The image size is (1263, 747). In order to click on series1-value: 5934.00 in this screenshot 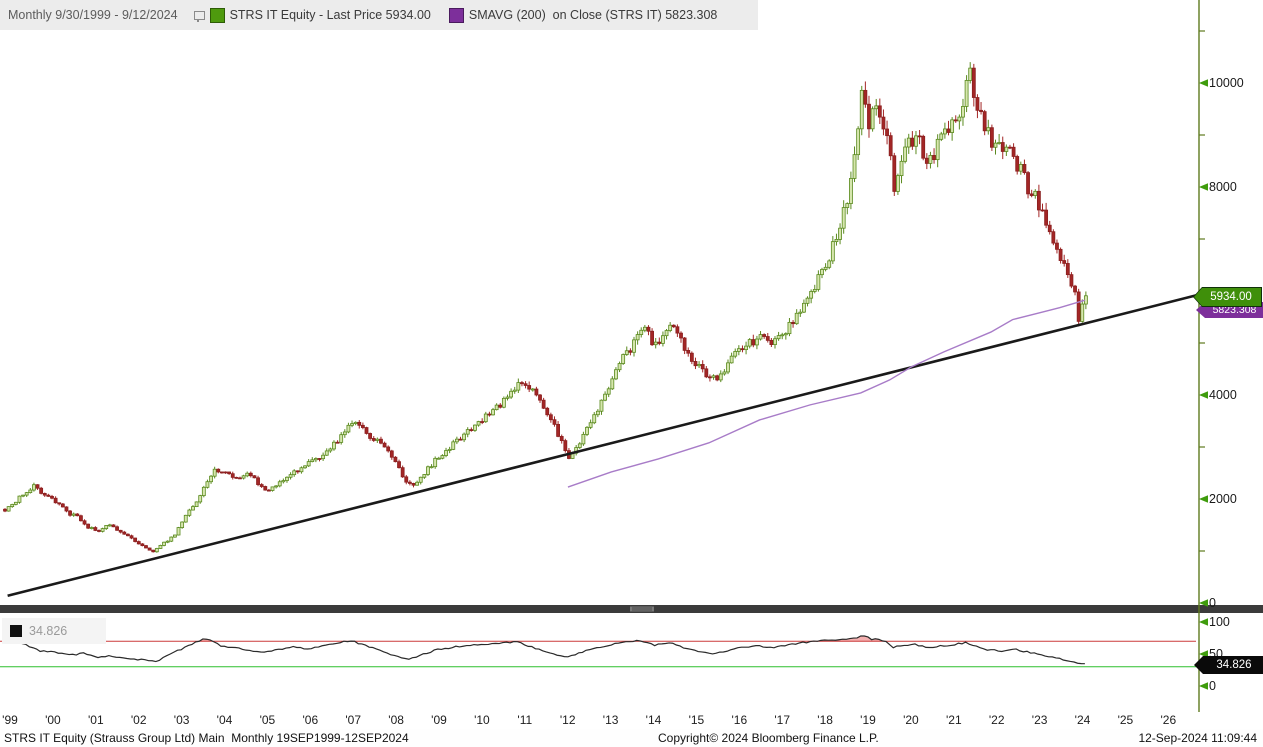, I will do `click(408, 15)`.